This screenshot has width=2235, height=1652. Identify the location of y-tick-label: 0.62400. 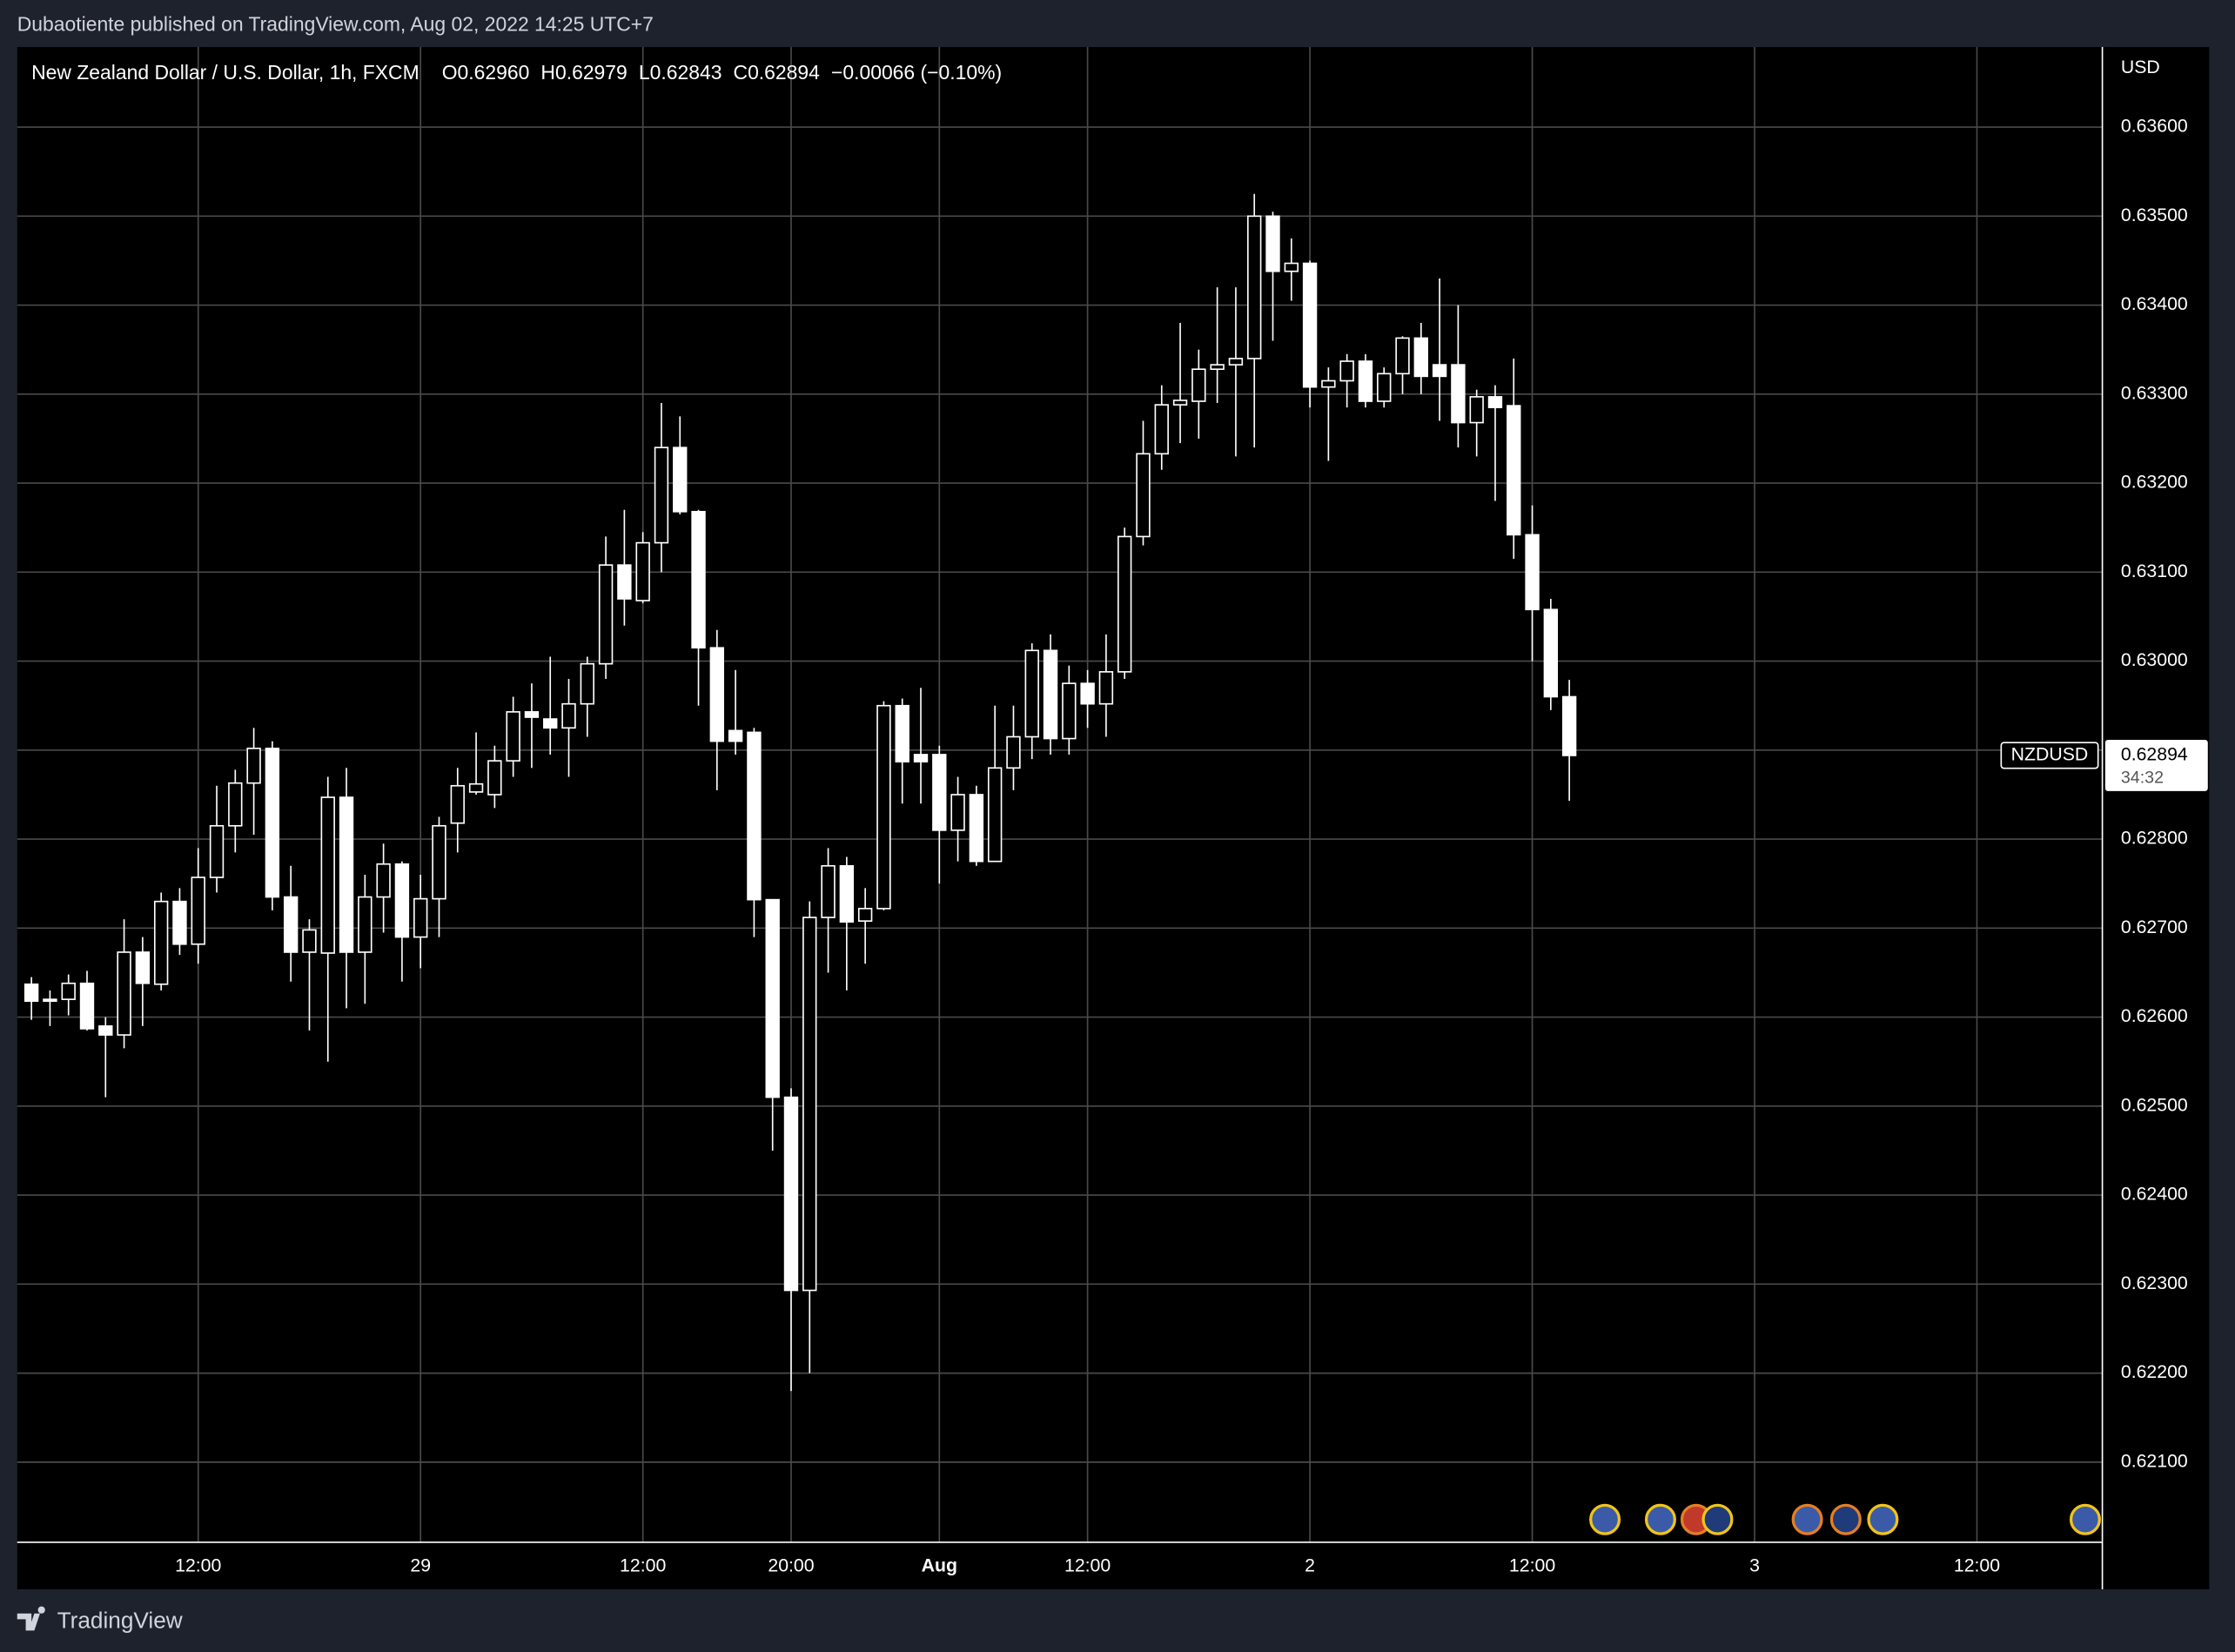
(2154, 1194).